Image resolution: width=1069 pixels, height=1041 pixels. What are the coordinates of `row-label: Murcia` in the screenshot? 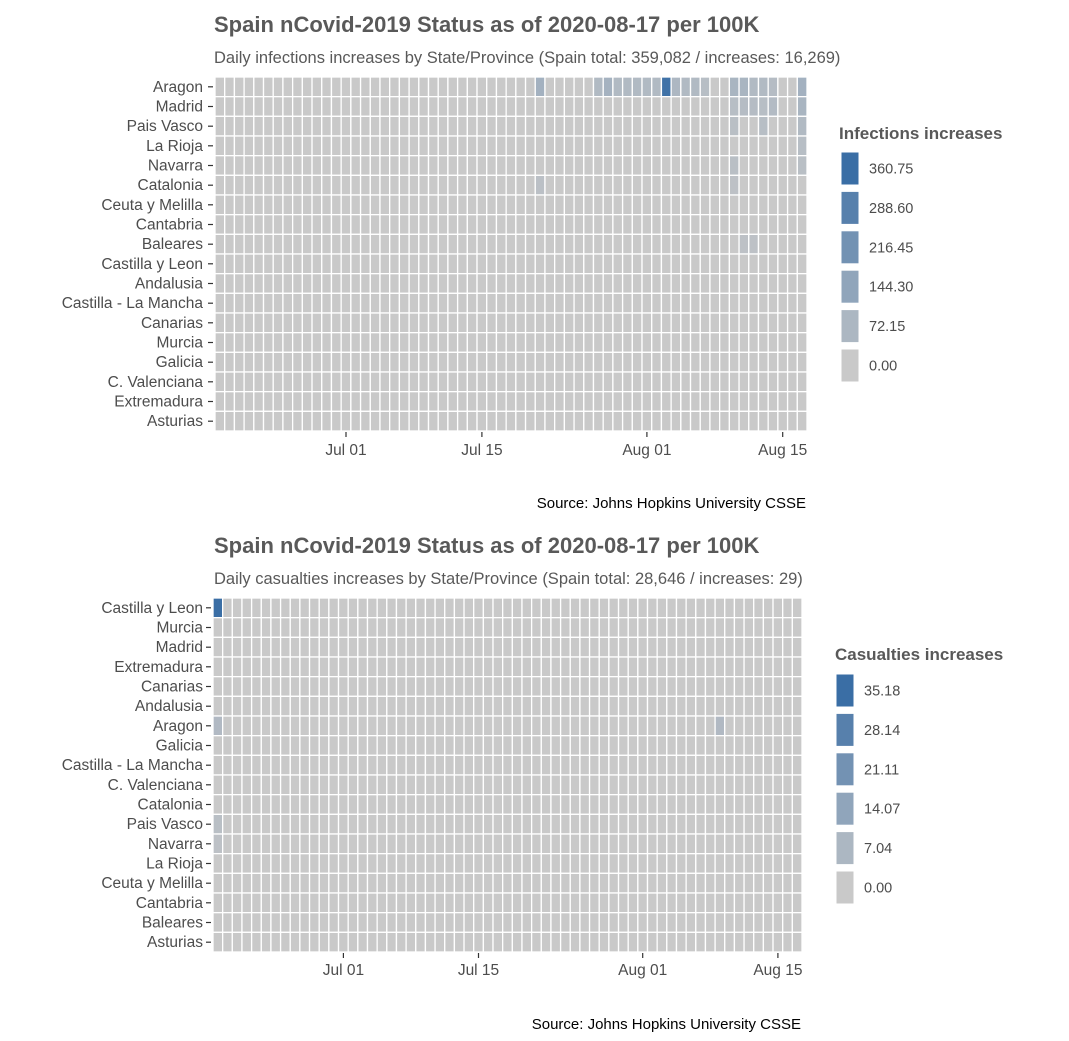 It's located at (179, 343).